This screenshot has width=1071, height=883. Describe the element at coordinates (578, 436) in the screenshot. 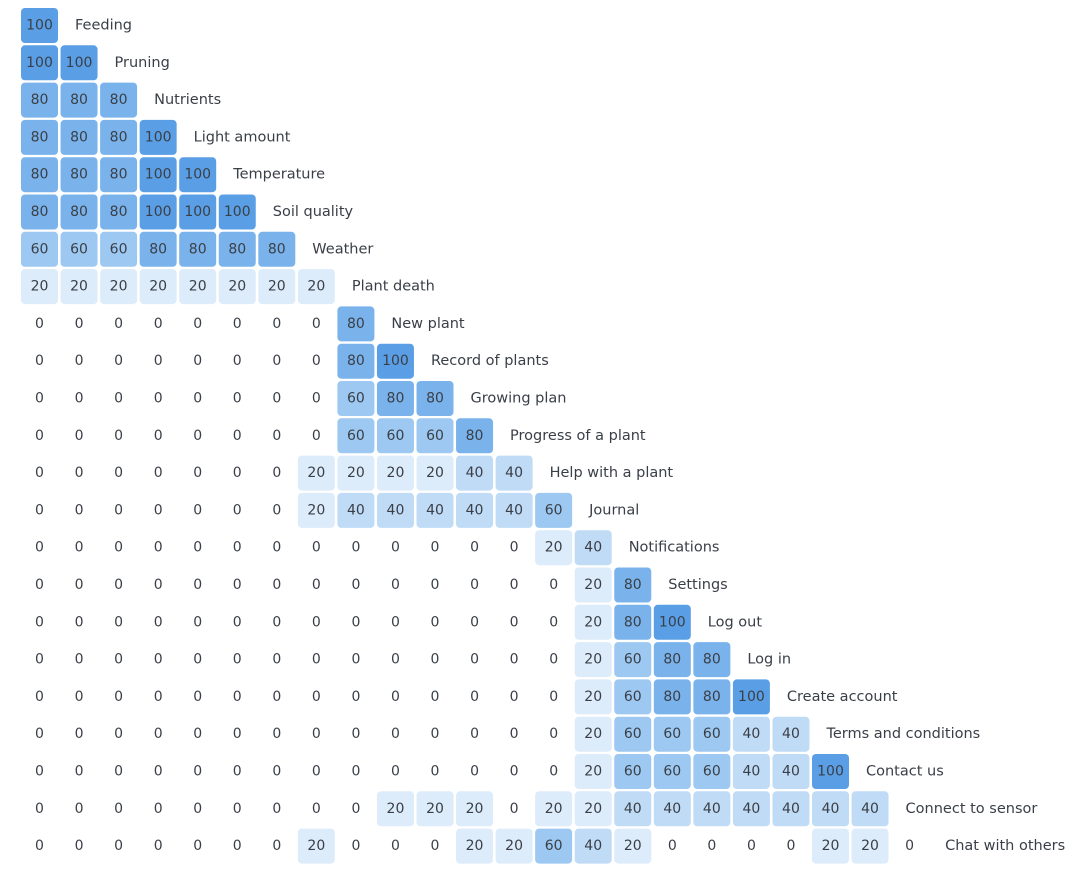

I see `row-label: Progress of a plant` at that location.